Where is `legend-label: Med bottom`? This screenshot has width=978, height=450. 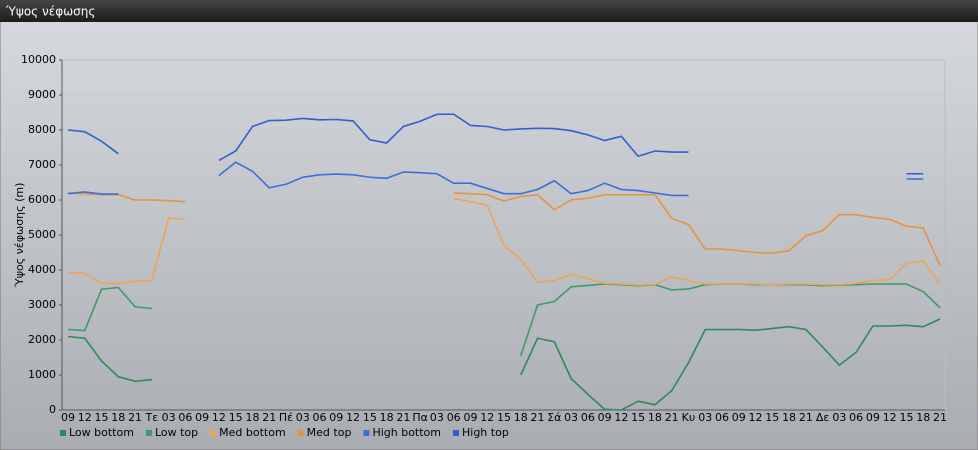
legend-label: Med bottom is located at coordinates (252, 432).